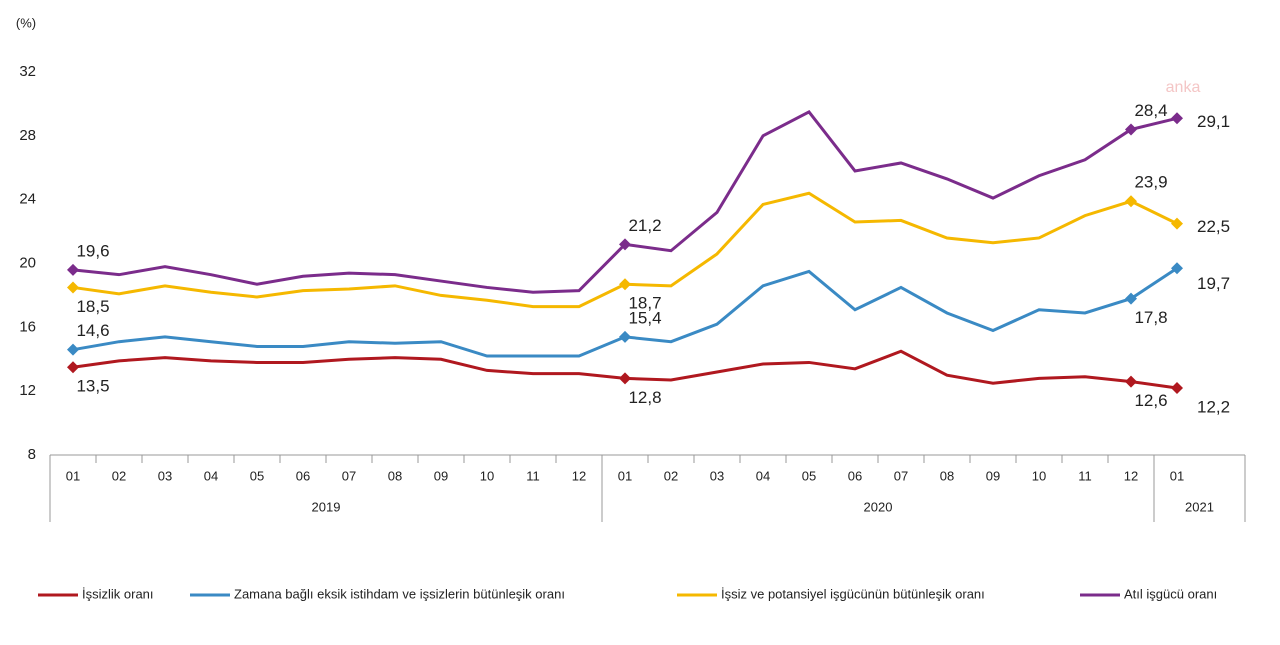 The width and height of the screenshot is (1280, 645). What do you see at coordinates (92, 330) in the screenshot?
I see `data-label: 14,6` at bounding box center [92, 330].